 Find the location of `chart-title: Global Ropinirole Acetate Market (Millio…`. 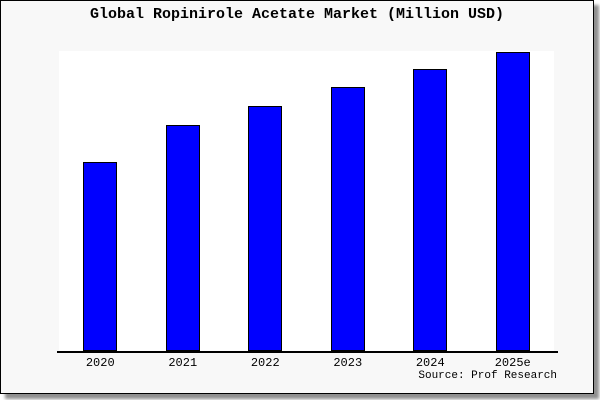

chart-title: Global Ropinirole Acetate Market (Millio… is located at coordinates (297, 14).